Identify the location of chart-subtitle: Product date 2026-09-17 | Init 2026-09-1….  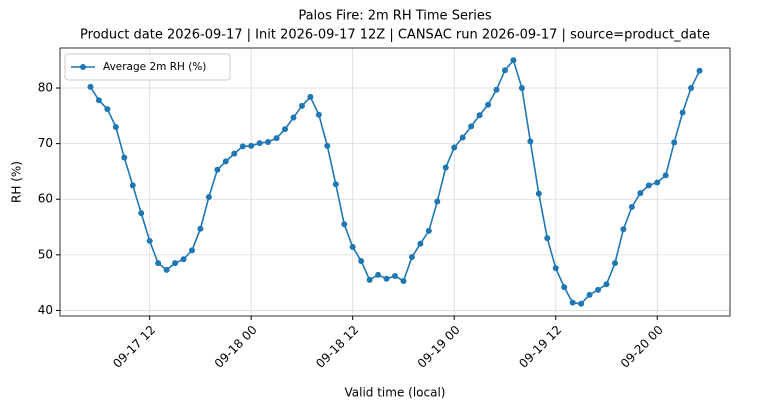
(395, 35).